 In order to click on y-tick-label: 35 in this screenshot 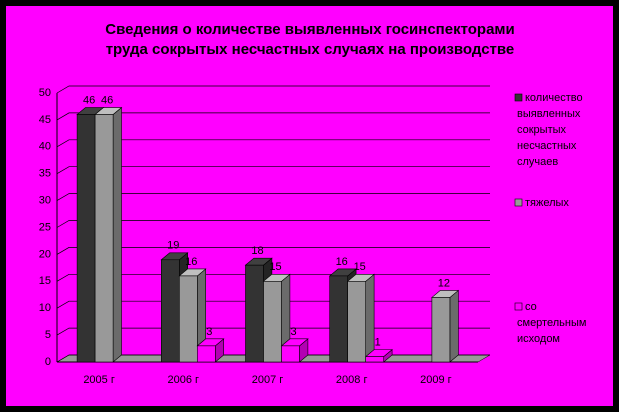, I will do `click(45, 174)`.